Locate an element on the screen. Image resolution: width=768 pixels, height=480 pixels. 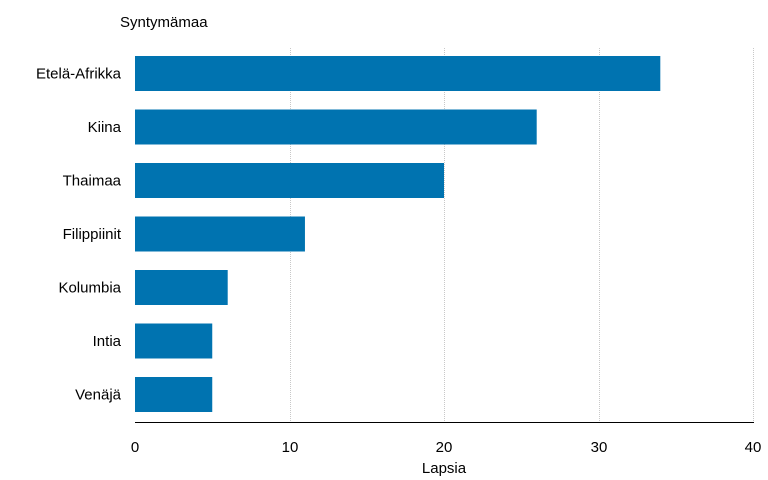
category-label-5: Intia is located at coordinates (107, 341).